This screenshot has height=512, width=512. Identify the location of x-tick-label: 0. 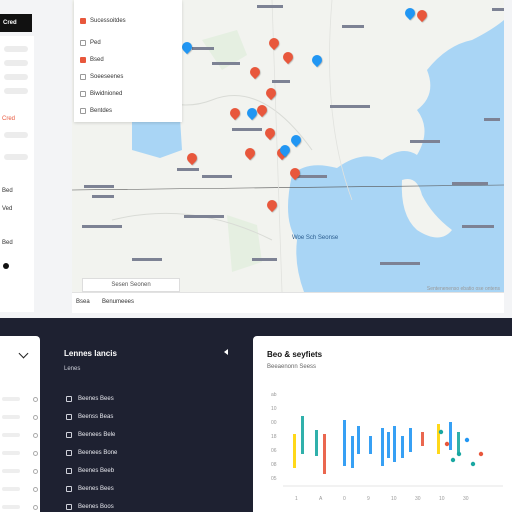
(344, 499).